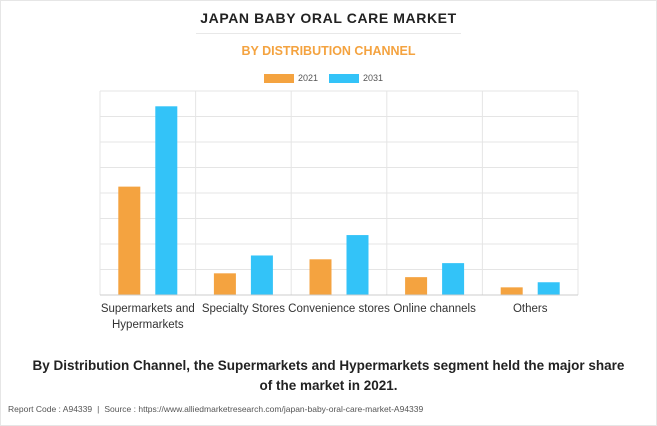 The width and height of the screenshot is (657, 426). What do you see at coordinates (328, 18) in the screenshot?
I see `chart-title: JAPAN BABY ORAL CARE MARKET` at bounding box center [328, 18].